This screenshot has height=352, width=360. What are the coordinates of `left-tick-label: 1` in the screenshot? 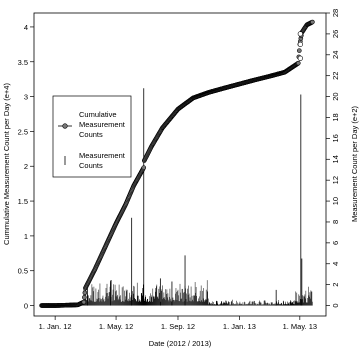 It's located at (26, 236).